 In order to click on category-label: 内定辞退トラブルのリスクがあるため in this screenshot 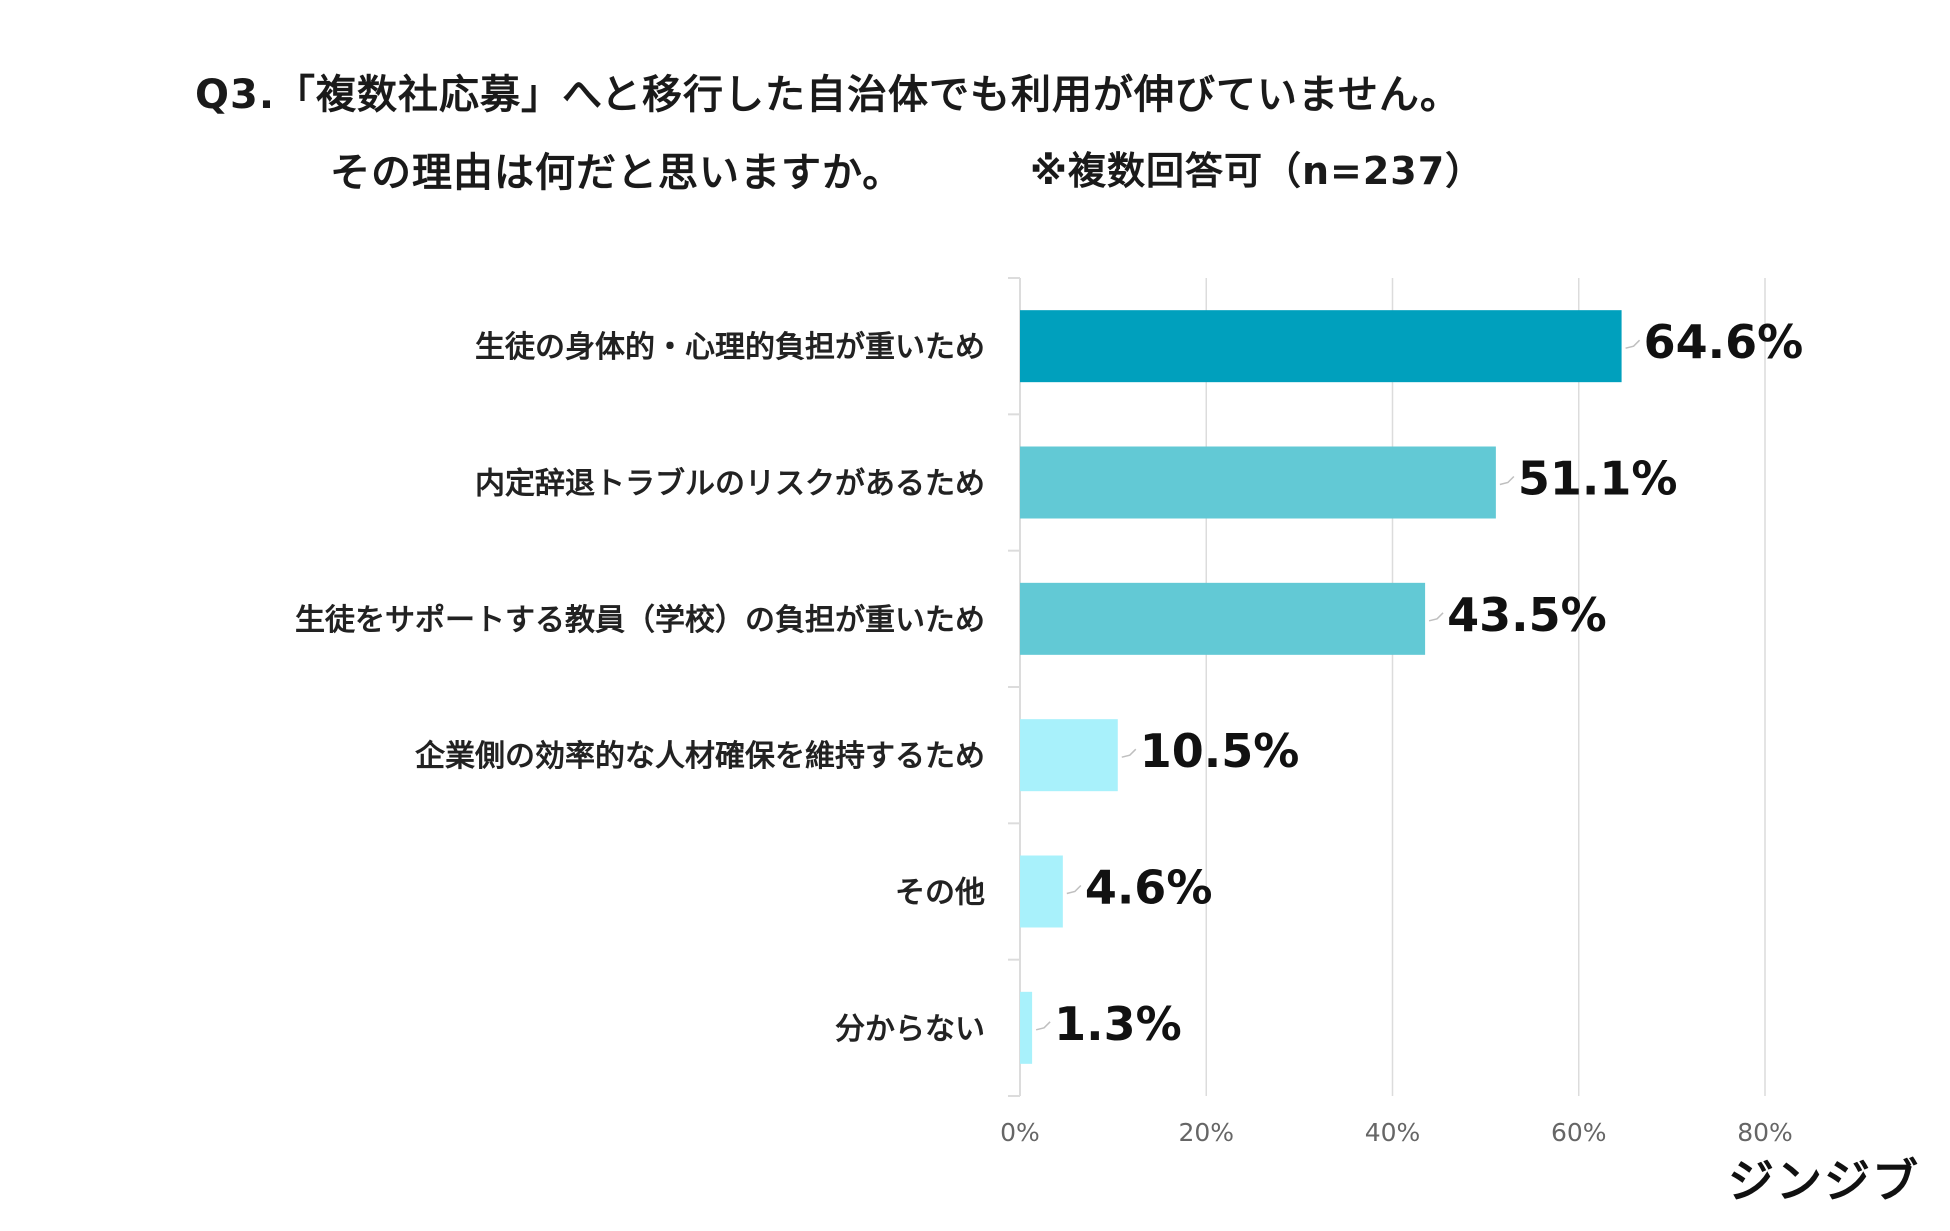, I will do `click(730, 484)`.